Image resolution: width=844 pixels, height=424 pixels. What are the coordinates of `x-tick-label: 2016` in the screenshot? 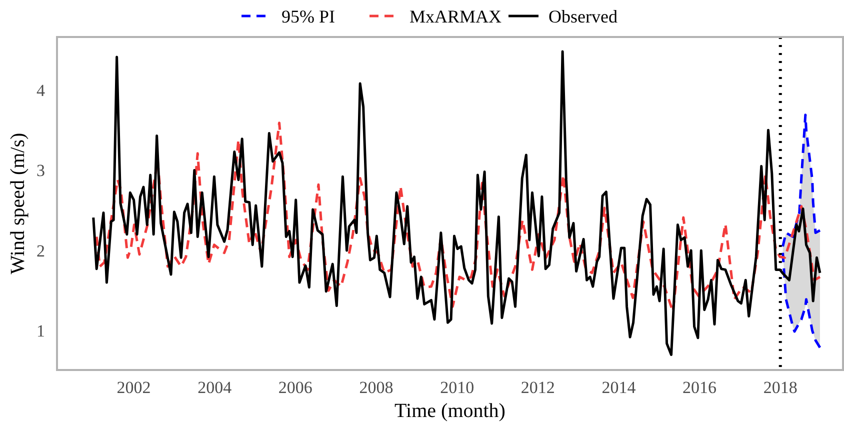 It's located at (699, 387).